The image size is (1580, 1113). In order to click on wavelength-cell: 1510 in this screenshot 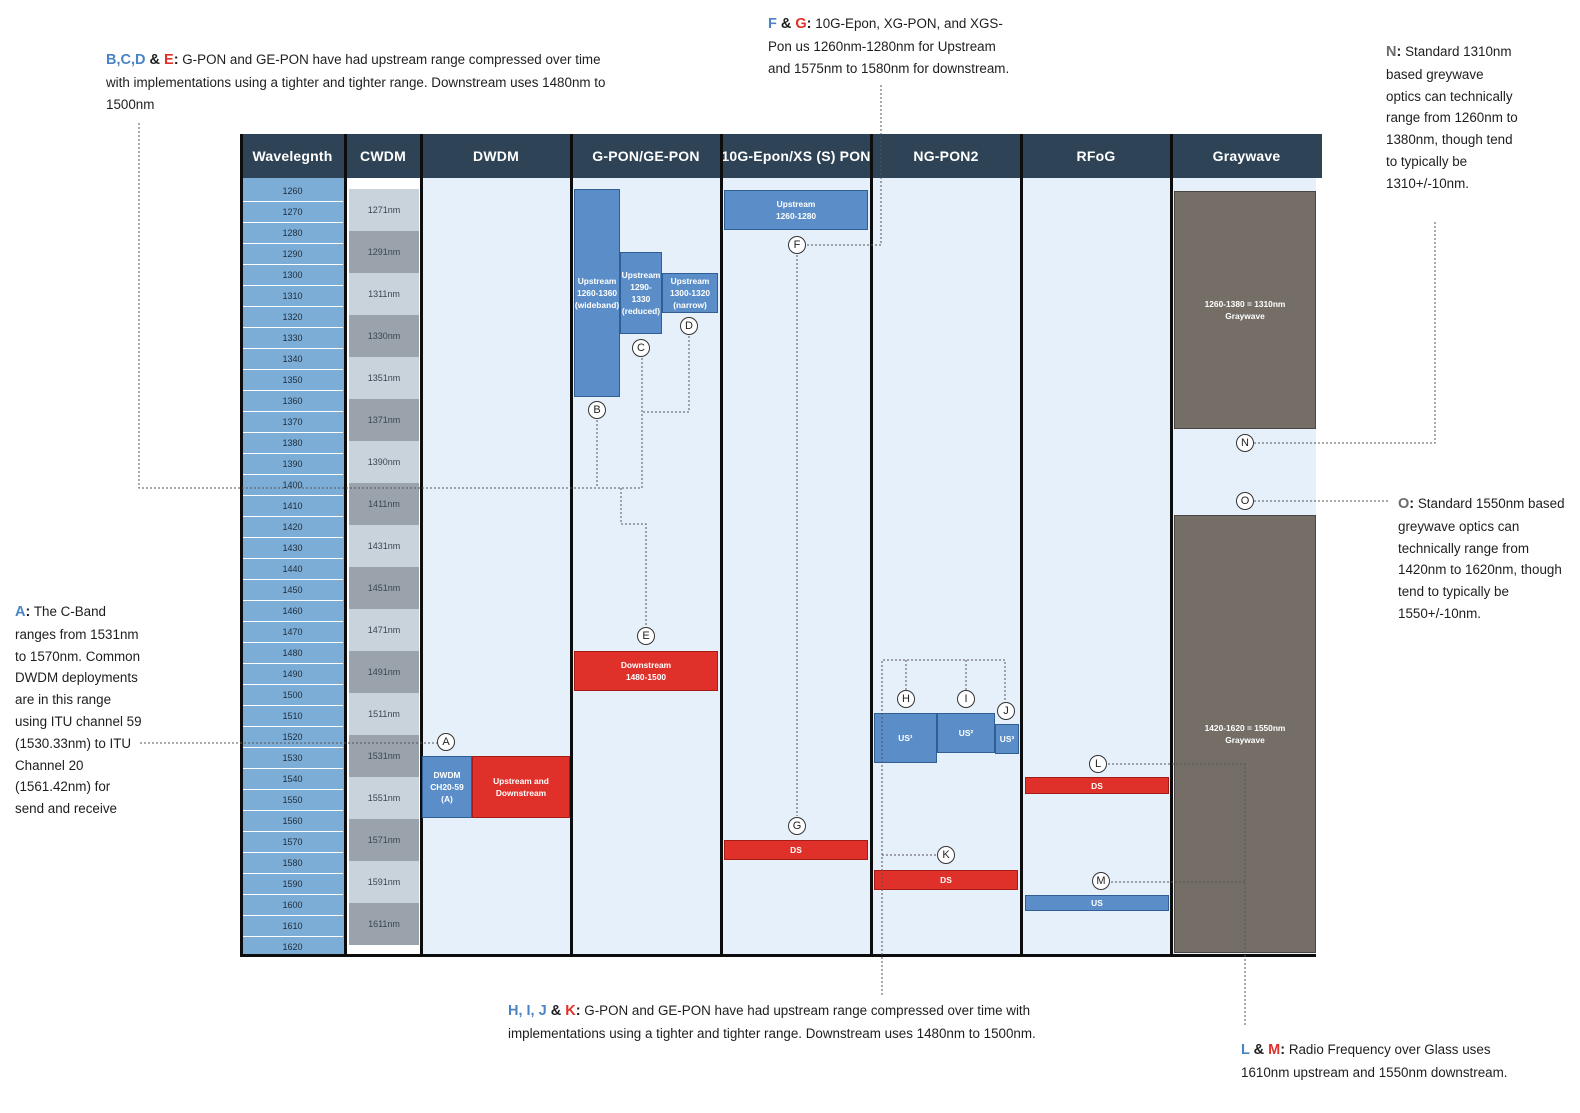, I will do `click(292, 716)`.